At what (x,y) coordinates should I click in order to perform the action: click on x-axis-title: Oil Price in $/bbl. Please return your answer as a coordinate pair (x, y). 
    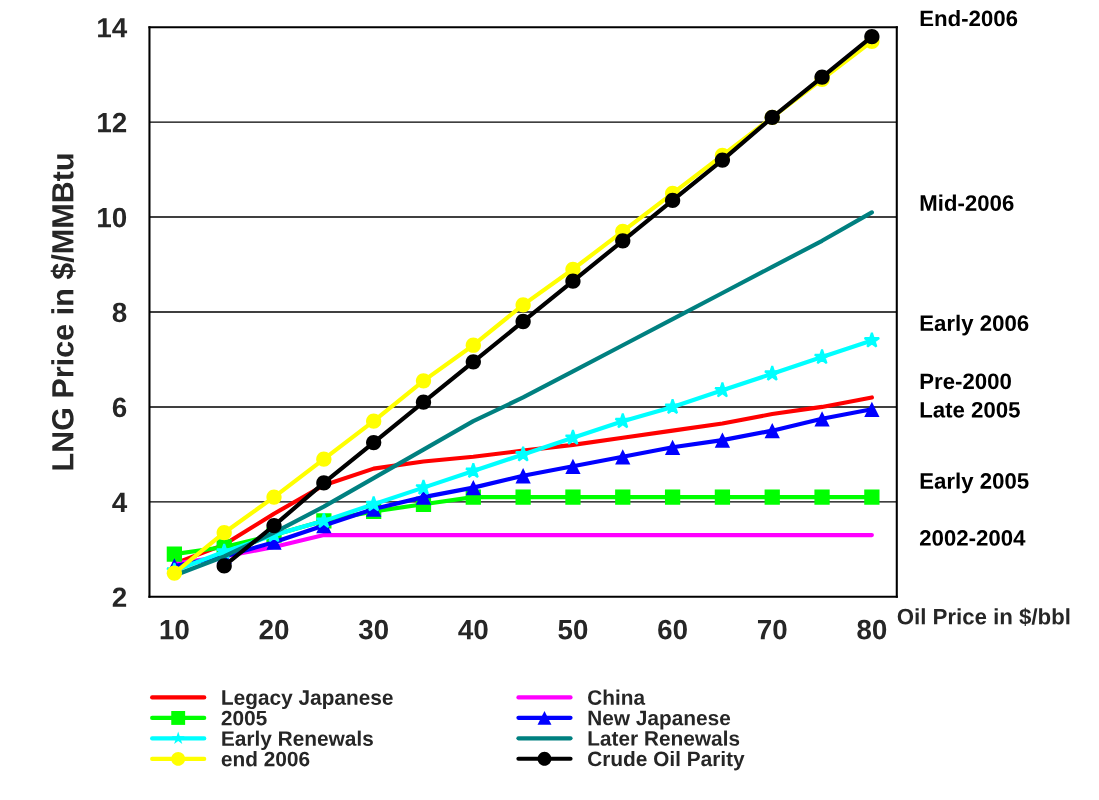
    Looking at the image, I should click on (983, 616).